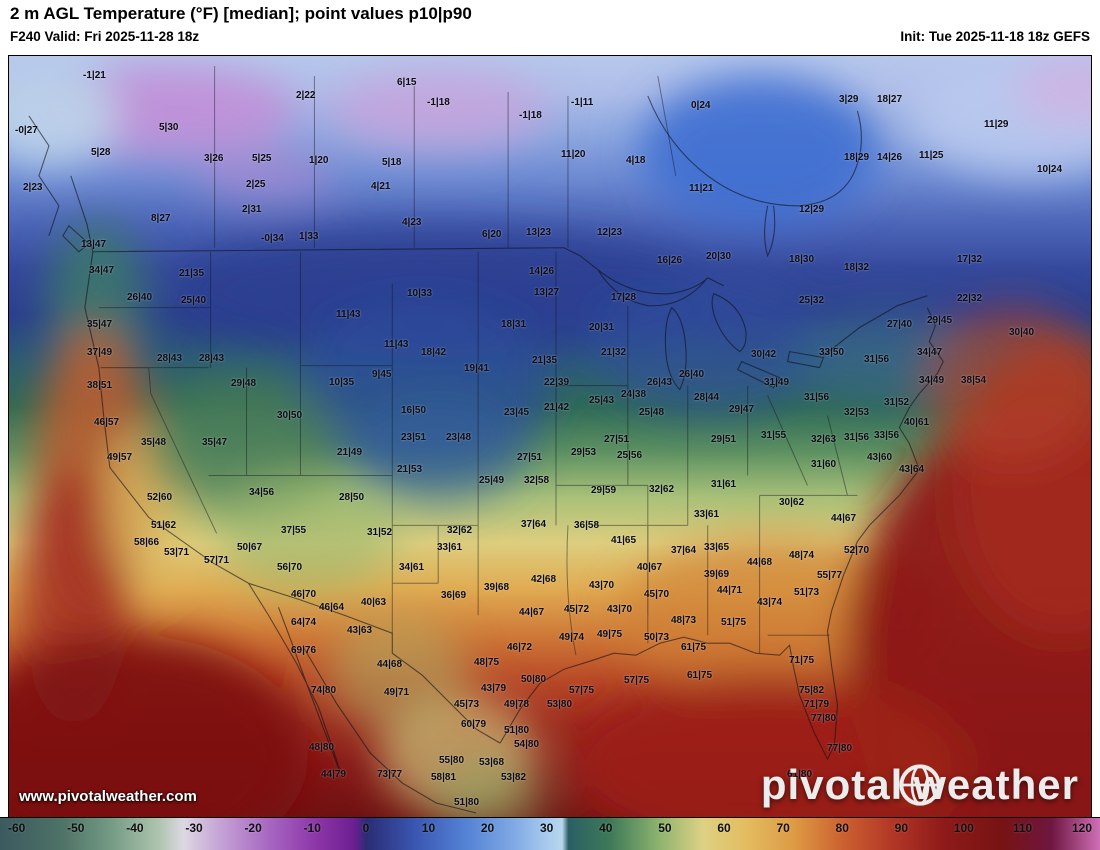  Describe the element at coordinates (995, 36) in the screenshot. I see `init-time: Init: Tue 2025-11-18 18z GEFS` at that location.